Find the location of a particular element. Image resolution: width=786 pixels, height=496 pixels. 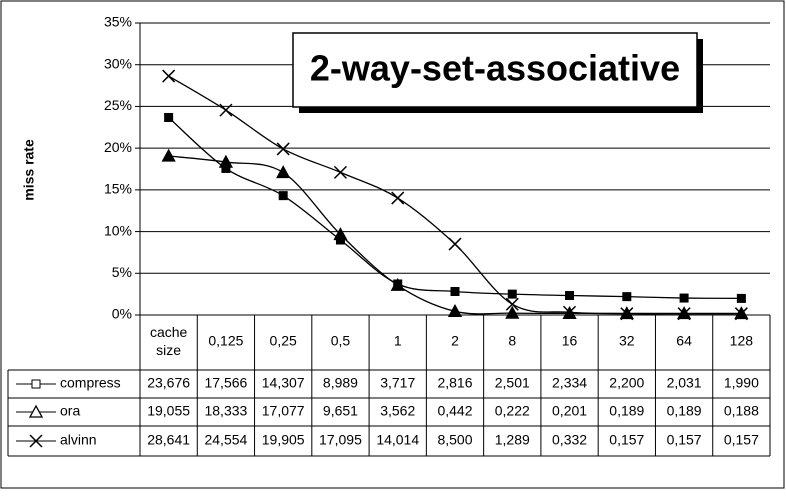

table-value: 0,201 is located at coordinates (569, 411).